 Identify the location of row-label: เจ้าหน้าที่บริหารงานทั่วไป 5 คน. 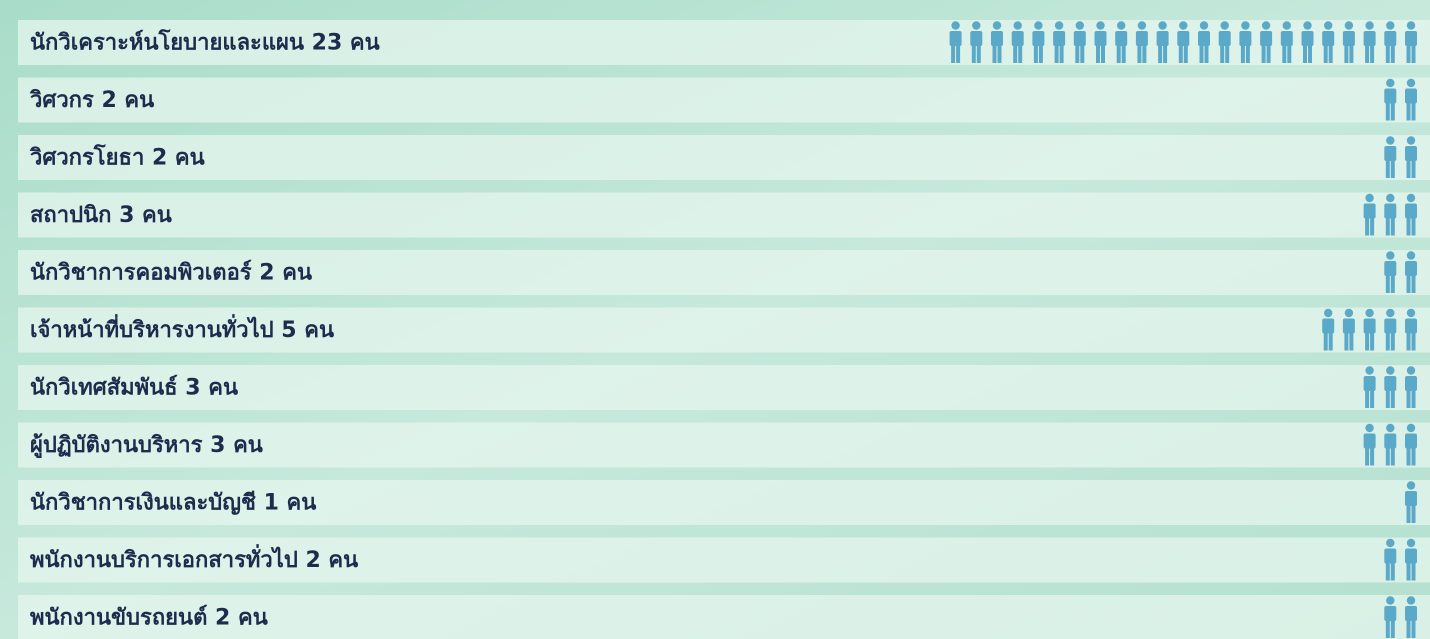
(182, 328).